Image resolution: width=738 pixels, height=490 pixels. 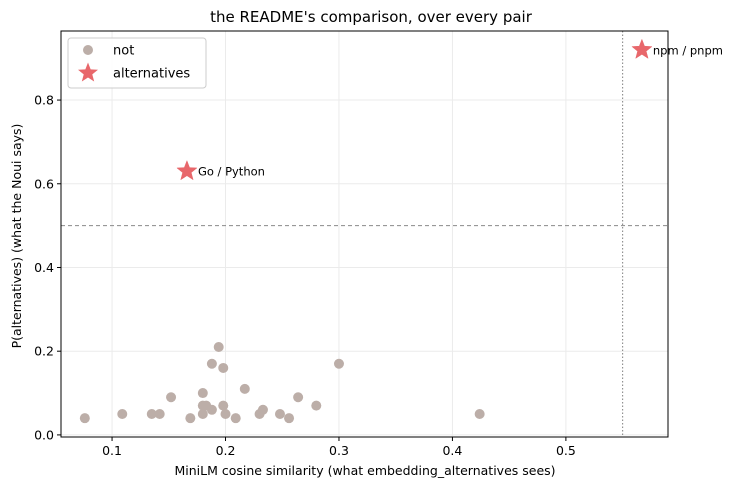 I want to click on y-tick-label: 0.4, so click(x=44, y=267).